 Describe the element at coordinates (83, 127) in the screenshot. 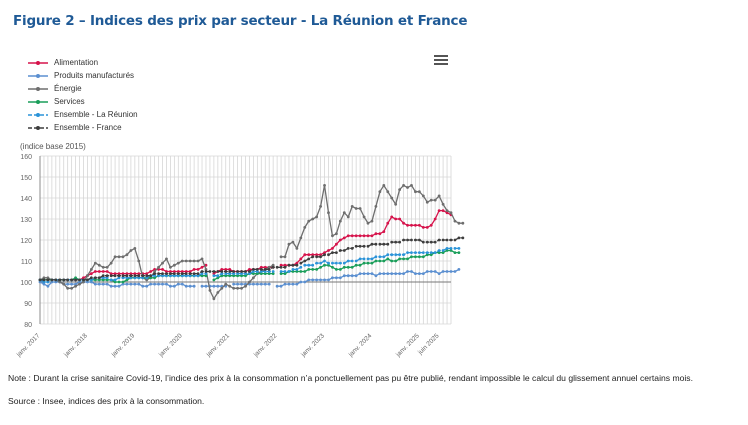

I see `legend-item: Ensemble - France` at that location.